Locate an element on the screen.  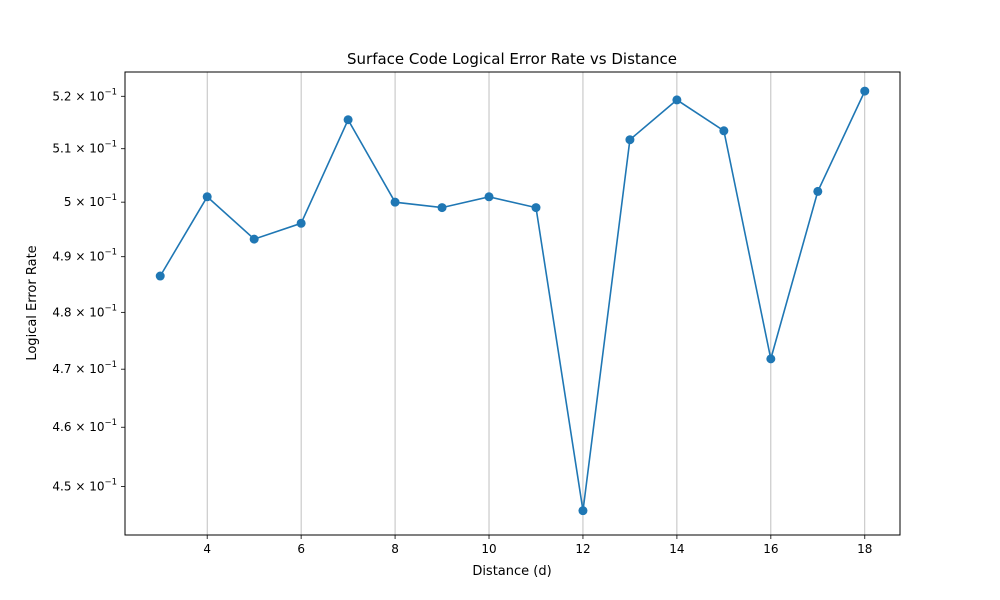
x-tick-label: 6 is located at coordinates (301, 549).